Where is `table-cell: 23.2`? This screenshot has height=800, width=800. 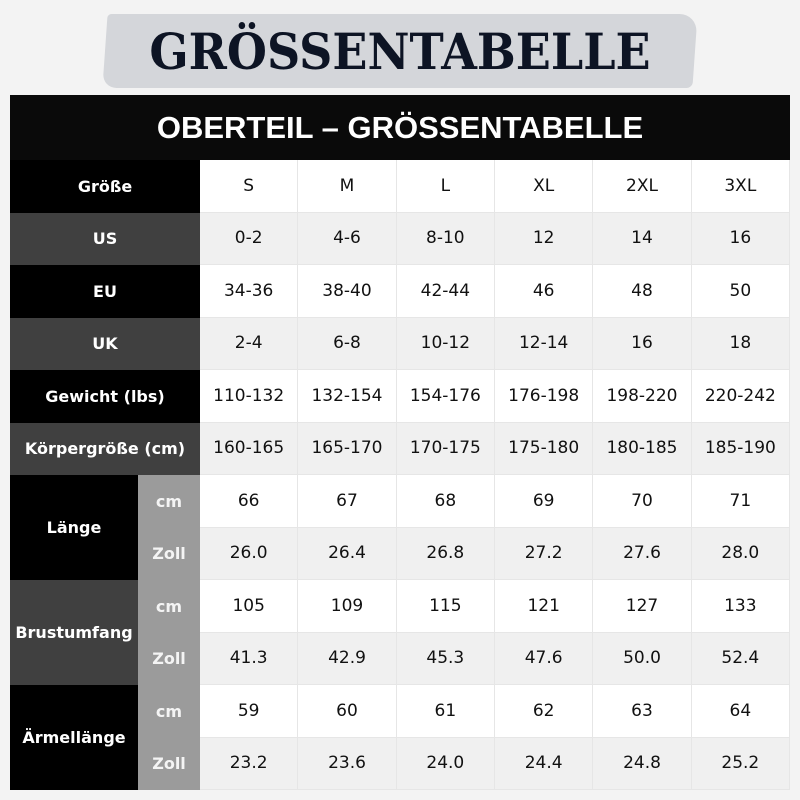
table-cell: 23.2 is located at coordinates (249, 763).